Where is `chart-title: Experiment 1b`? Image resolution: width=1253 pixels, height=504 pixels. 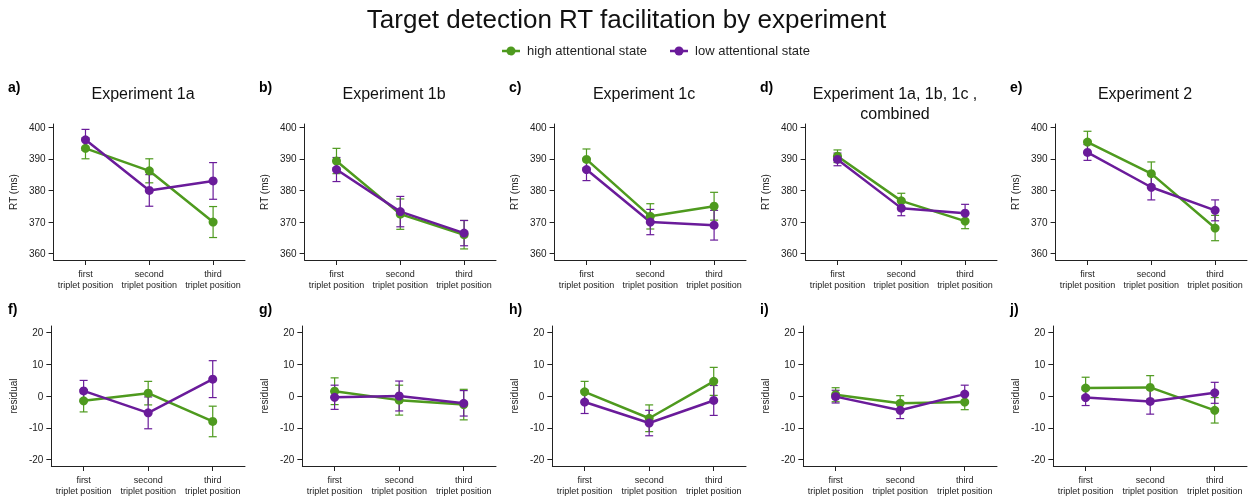
chart-title: Experiment 1b is located at coordinates (394, 93).